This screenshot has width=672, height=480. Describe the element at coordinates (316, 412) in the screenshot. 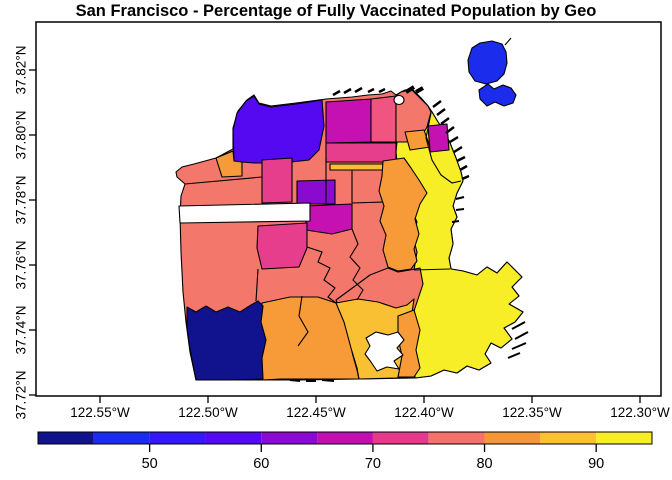

I see `x-tick-label: 122.45°W` at that location.